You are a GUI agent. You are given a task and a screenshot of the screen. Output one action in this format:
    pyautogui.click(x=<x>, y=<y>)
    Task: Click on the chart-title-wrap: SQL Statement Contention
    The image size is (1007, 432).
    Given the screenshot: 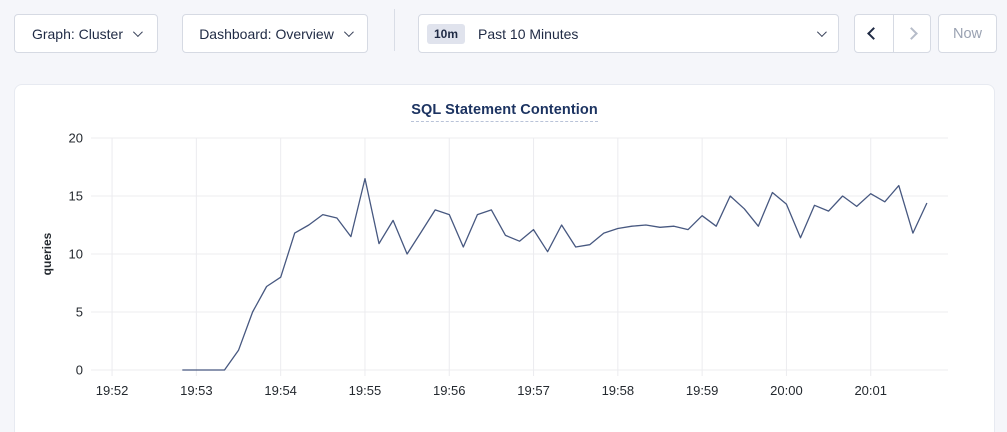 What is the action you would take?
    pyautogui.click(x=504, y=111)
    